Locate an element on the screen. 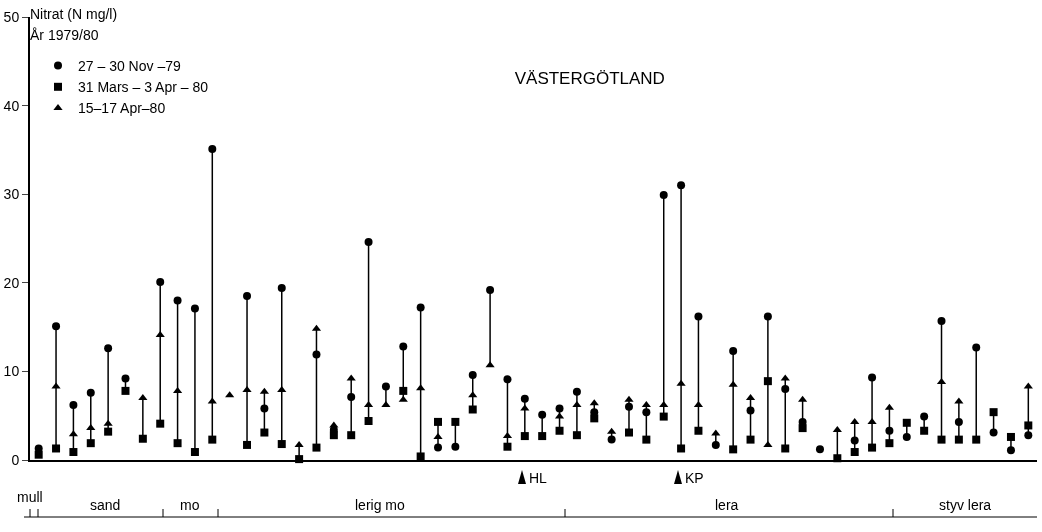  text: lerig mo is located at coordinates (380, 505).